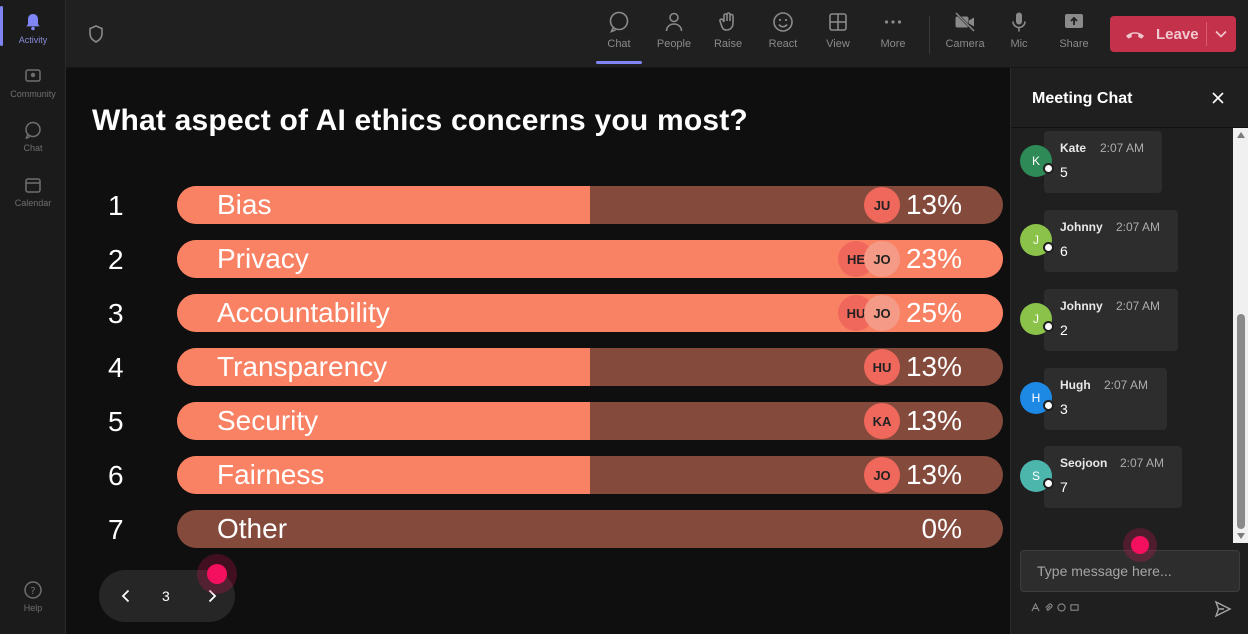  What do you see at coordinates (1064, 409) in the screenshot?
I see `message-text: 3` at bounding box center [1064, 409].